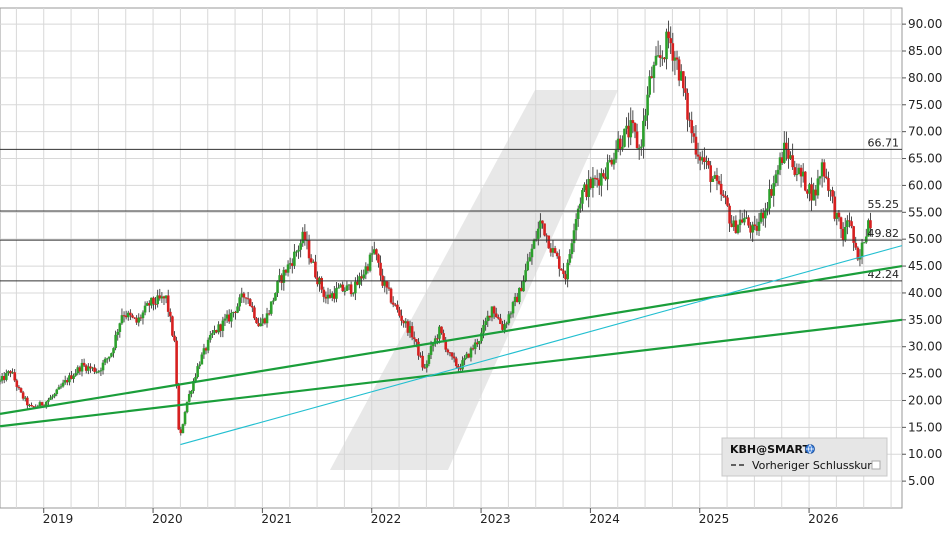 This screenshot has height=534, width=948. Describe the element at coordinates (921, 481) in the screenshot. I see `y-tick-label: 5.00` at that location.